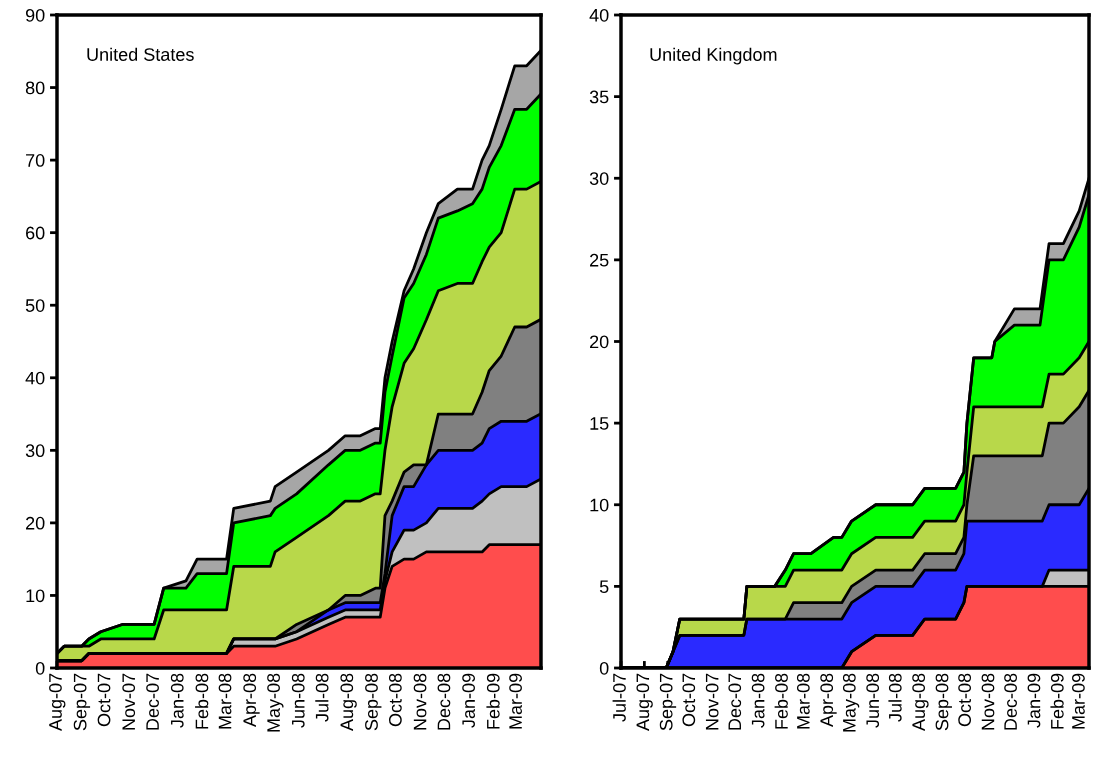  What do you see at coordinates (713, 56) in the screenshot?
I see `text: United Kingdom` at bounding box center [713, 56].